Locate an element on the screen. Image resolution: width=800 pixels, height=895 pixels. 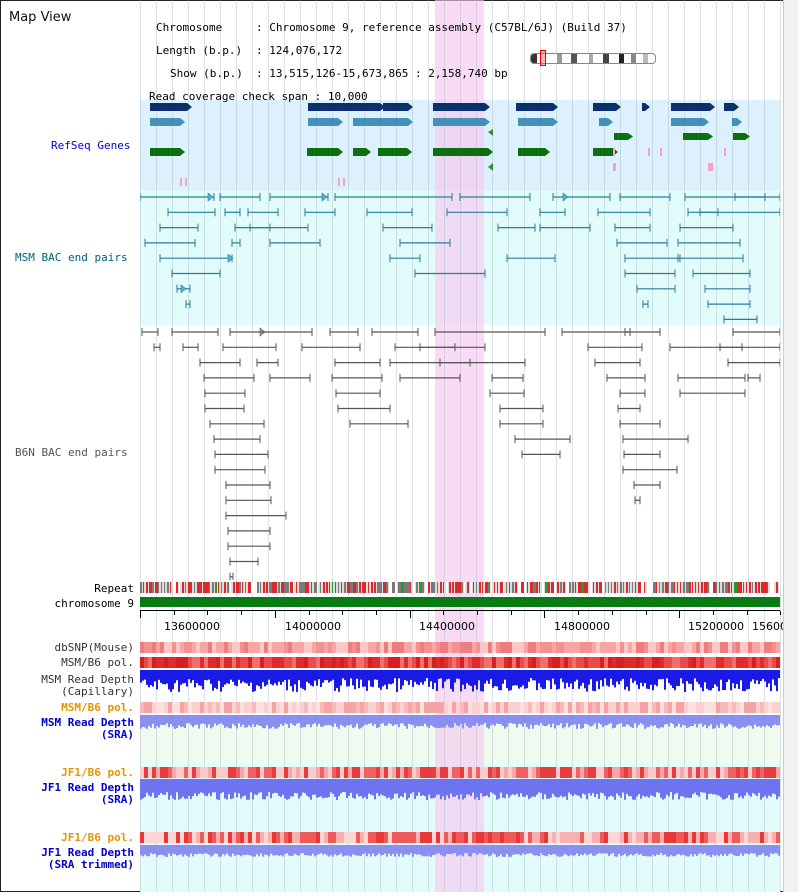
bac-arrow is located at coordinates (210, 197).